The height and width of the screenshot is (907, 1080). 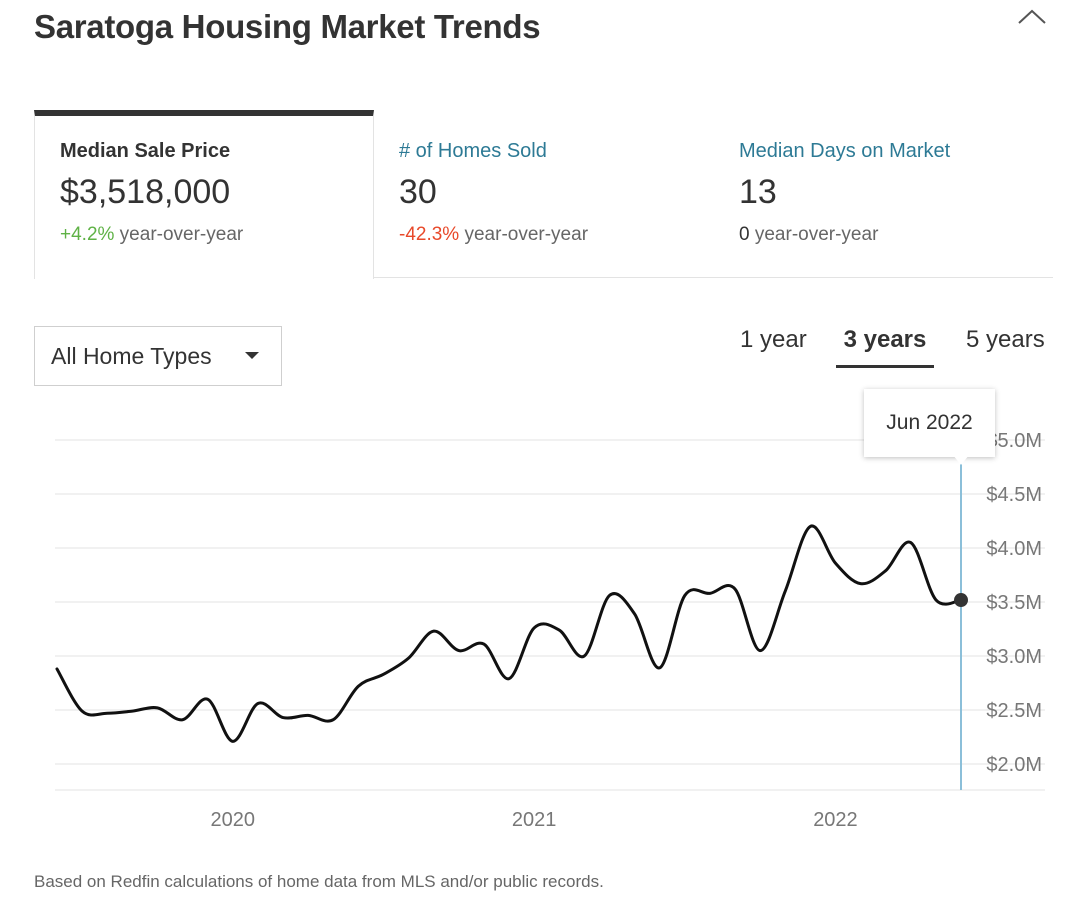 I want to click on home-type-dropdown: All Home Types, so click(x=158, y=356).